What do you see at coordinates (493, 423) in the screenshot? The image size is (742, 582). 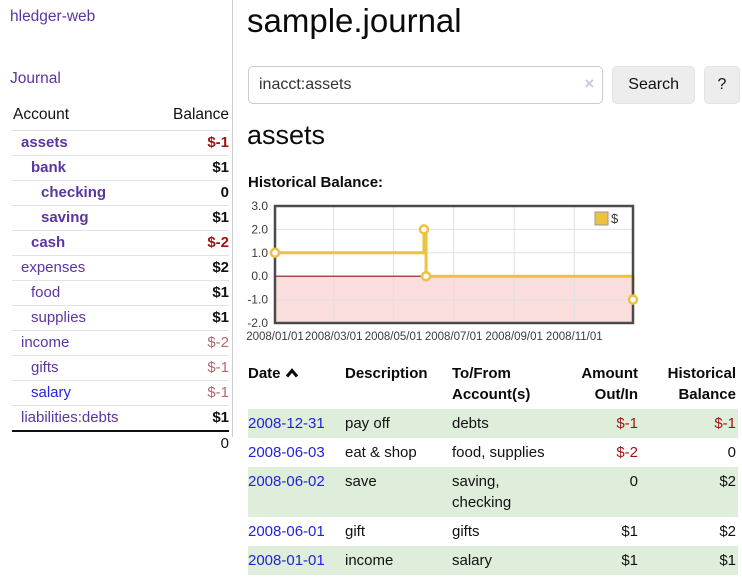 I see `register-row: 2008-12-31 pay off debts $-1 $-1` at bounding box center [493, 423].